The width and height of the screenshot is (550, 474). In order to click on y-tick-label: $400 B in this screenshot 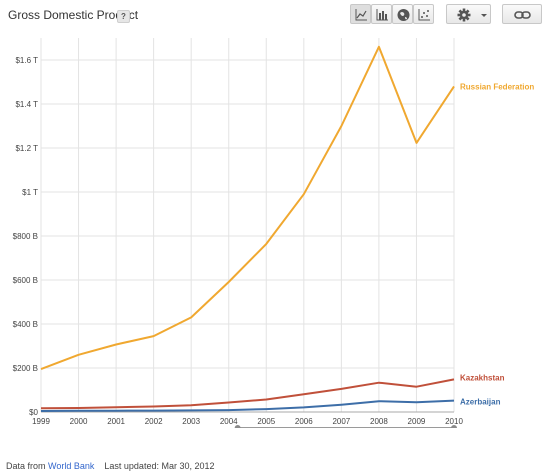, I will do `click(25, 324)`.